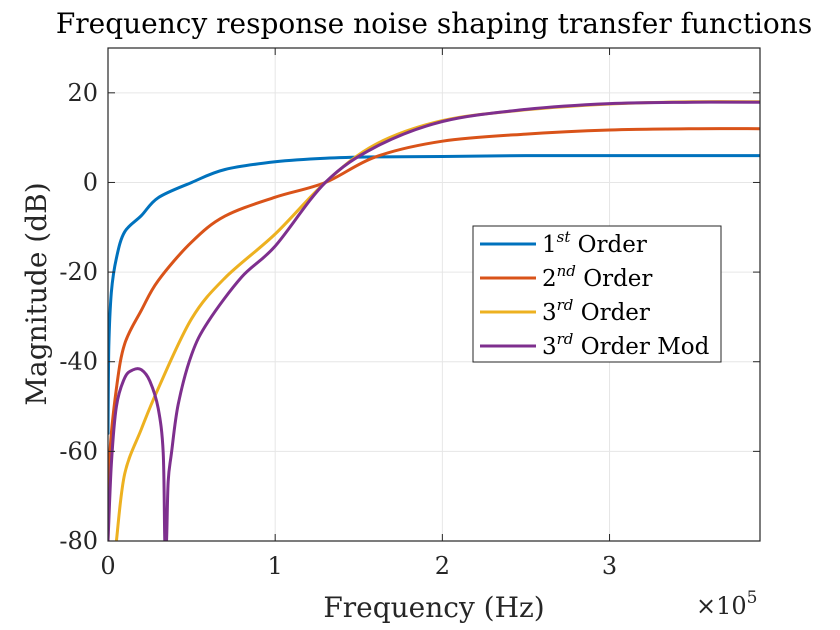  What do you see at coordinates (433, 607) in the screenshot?
I see `x-axis-label: Frequency (Hz)` at bounding box center [433, 607].